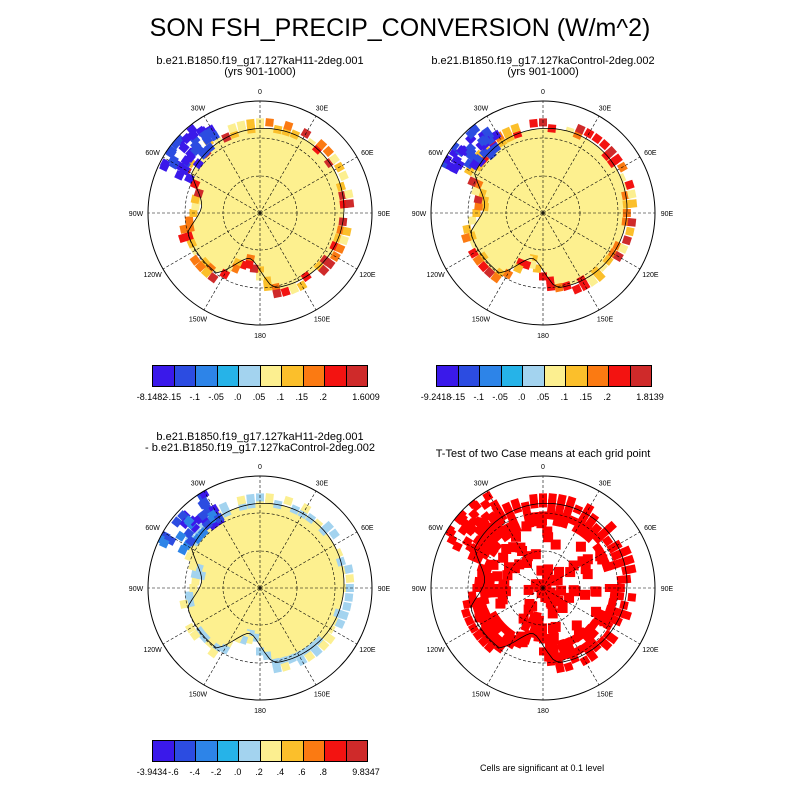 The height and width of the screenshot is (800, 800). I want to click on colorbar-swatches, so click(260, 751).